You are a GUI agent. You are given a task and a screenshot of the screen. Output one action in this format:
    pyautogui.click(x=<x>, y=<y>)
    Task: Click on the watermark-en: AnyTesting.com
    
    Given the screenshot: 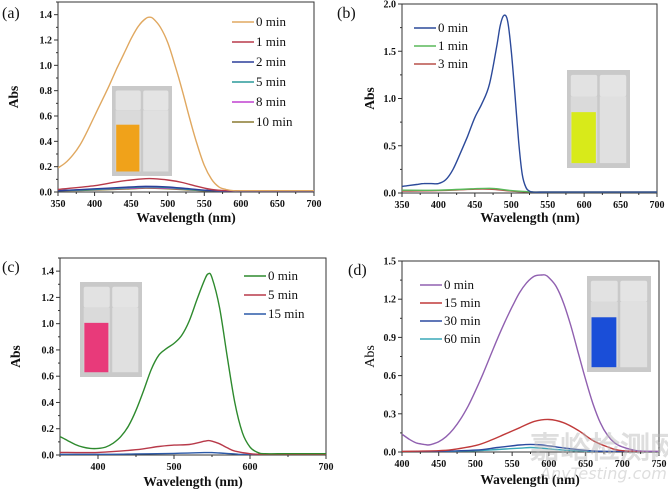 What is the action you would take?
    pyautogui.click(x=603, y=473)
    